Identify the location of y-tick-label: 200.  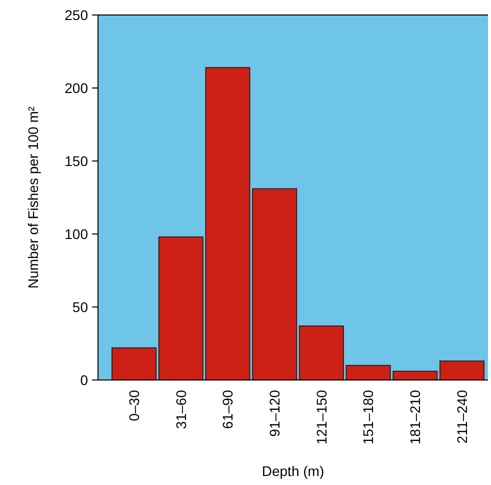
(76, 88).